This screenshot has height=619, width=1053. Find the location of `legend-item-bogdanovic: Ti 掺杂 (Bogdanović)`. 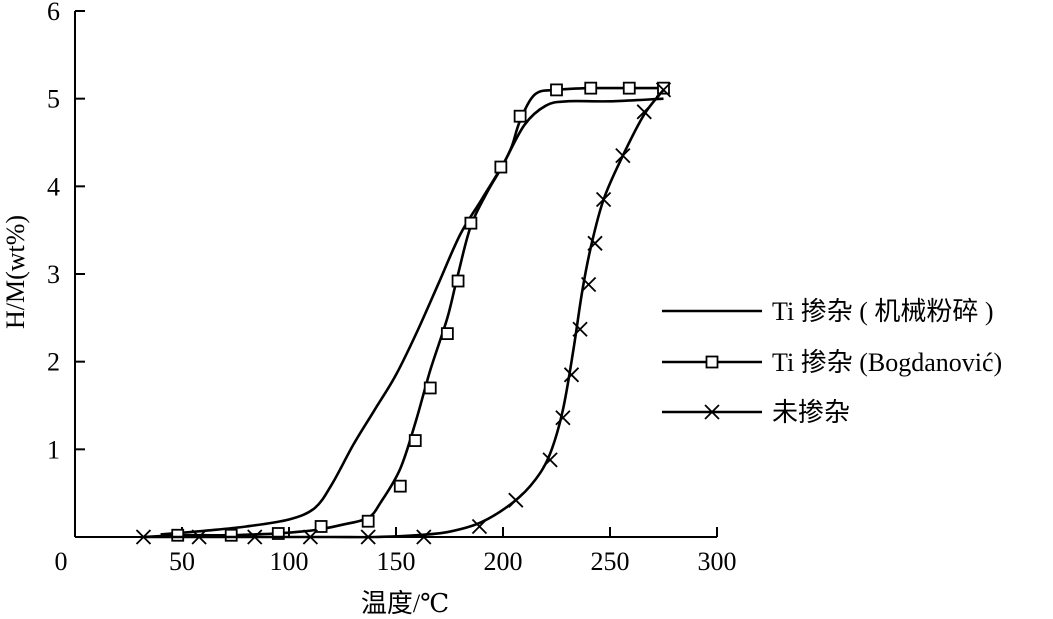

legend-item-bogdanovic: Ti 掺杂 (Bogdanović) is located at coordinates (832, 362).